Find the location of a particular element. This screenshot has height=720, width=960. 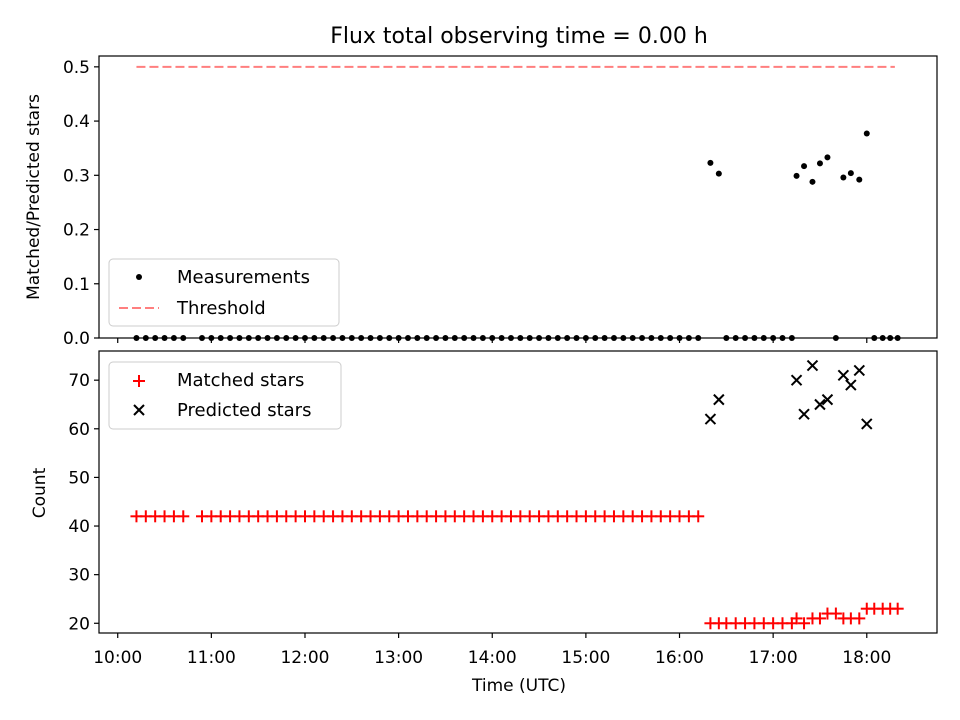

ratio-legend: Measurements Threshold is located at coordinates (224, 292).